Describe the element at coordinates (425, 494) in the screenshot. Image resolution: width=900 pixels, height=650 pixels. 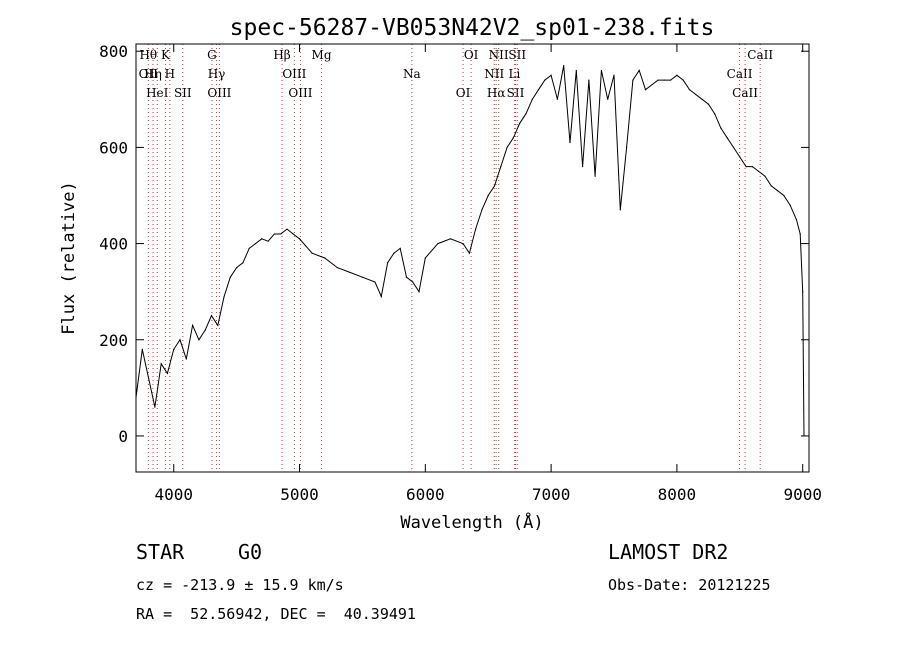
I see `x-tick-label: 6000` at that location.